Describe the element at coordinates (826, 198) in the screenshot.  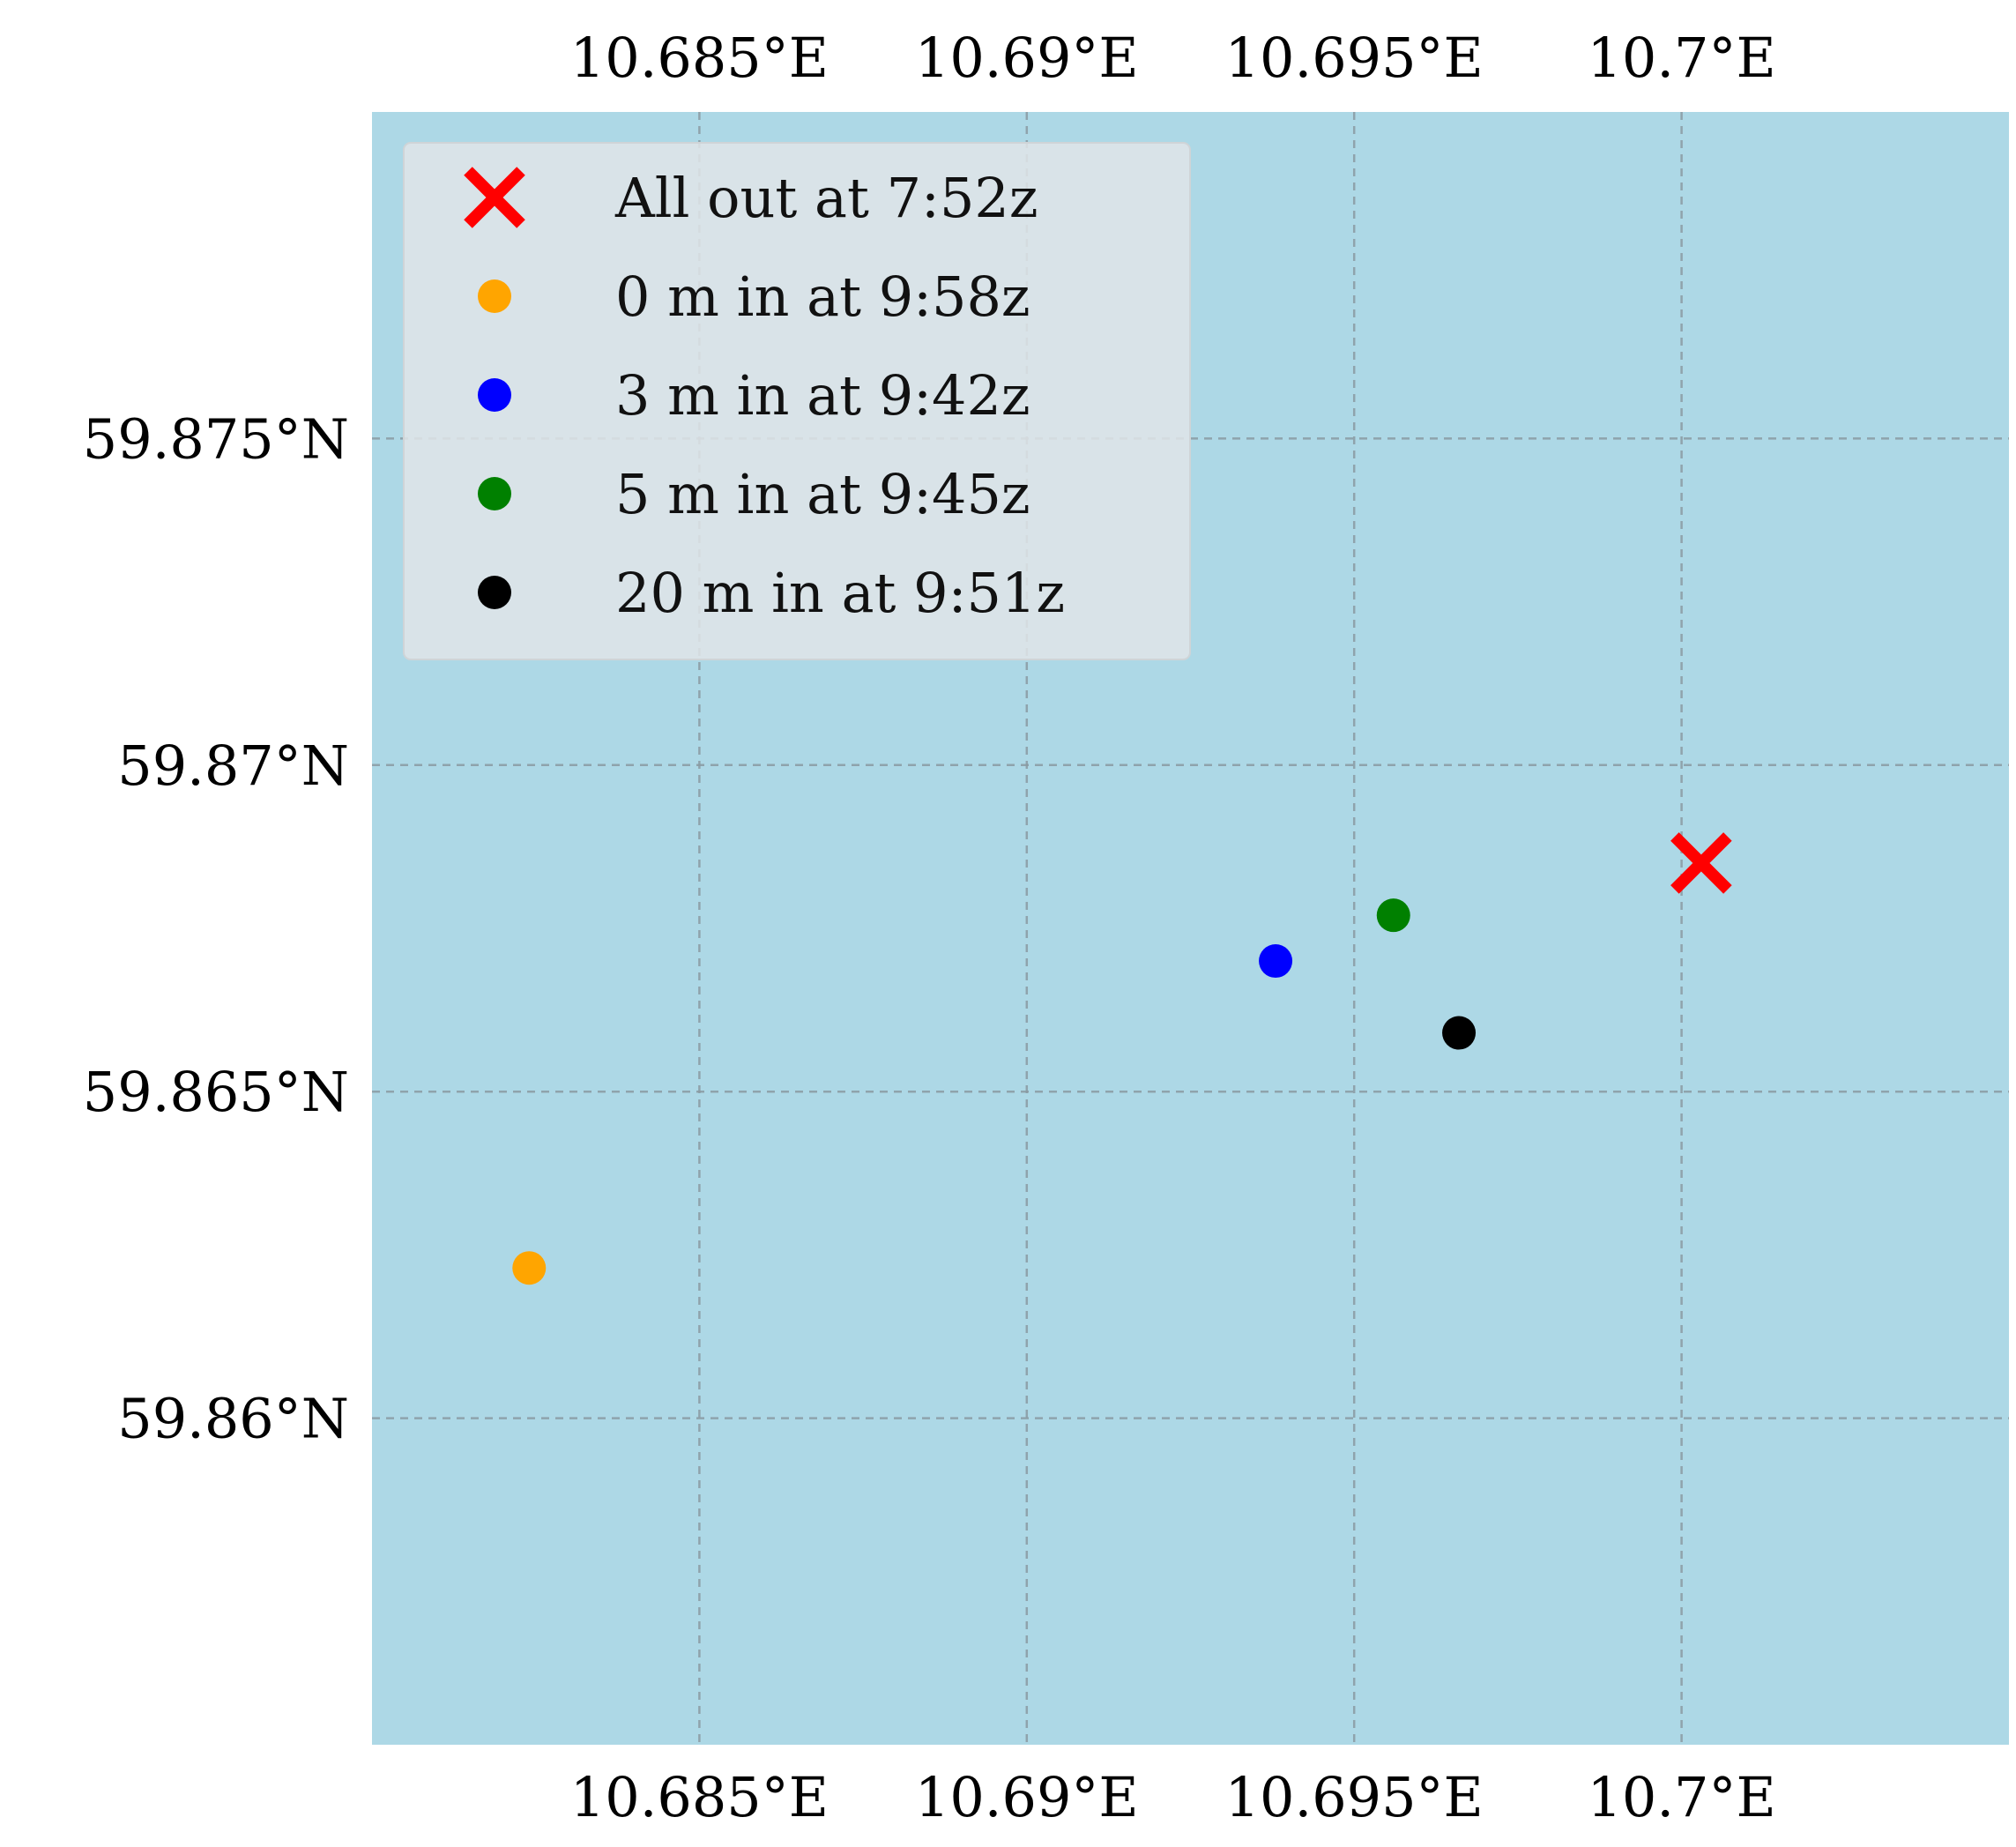
I see `legend-label-0: All out at 7:52z` at that location.